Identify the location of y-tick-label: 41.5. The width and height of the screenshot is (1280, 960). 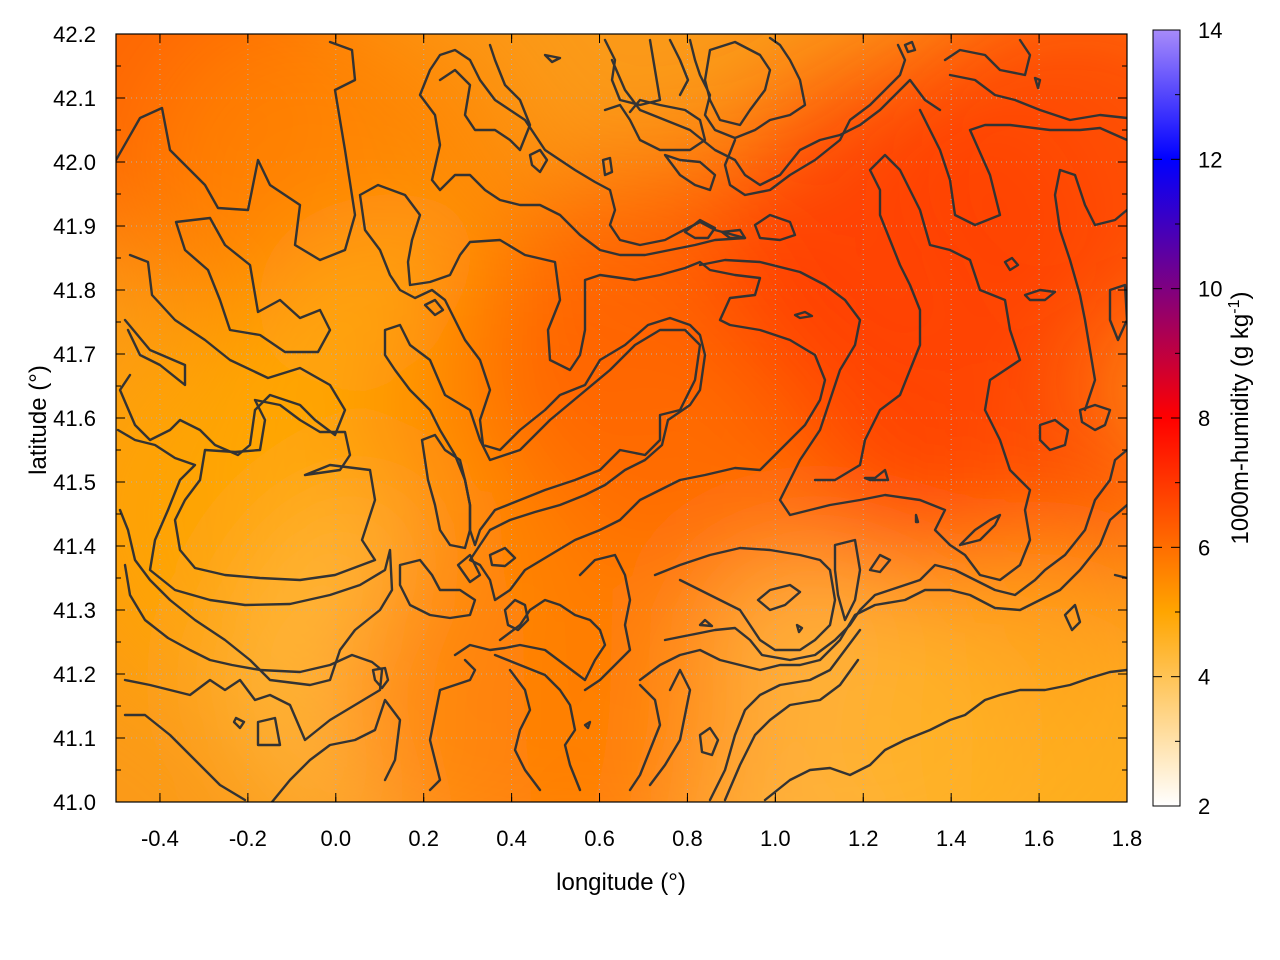
(74, 482).